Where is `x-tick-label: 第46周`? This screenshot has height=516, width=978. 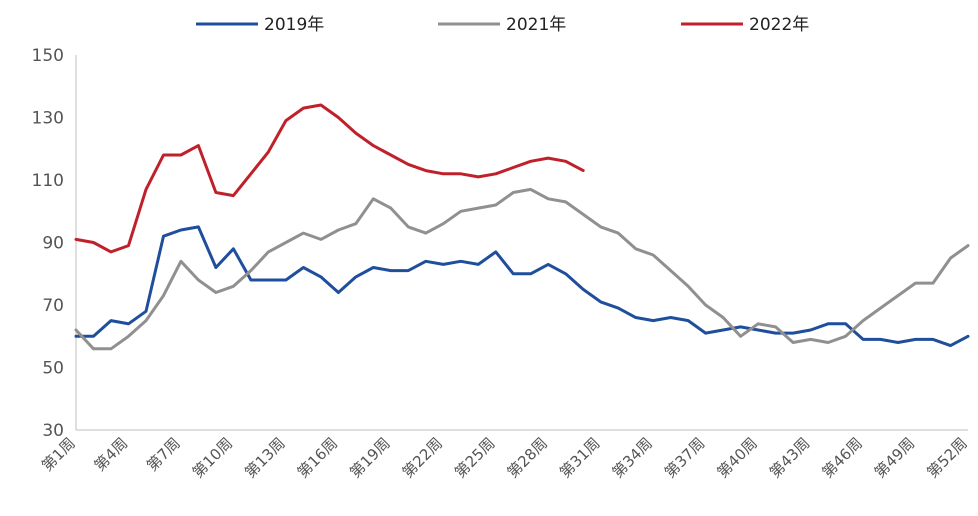 x-tick-label: 第46周 is located at coordinates (841, 457).